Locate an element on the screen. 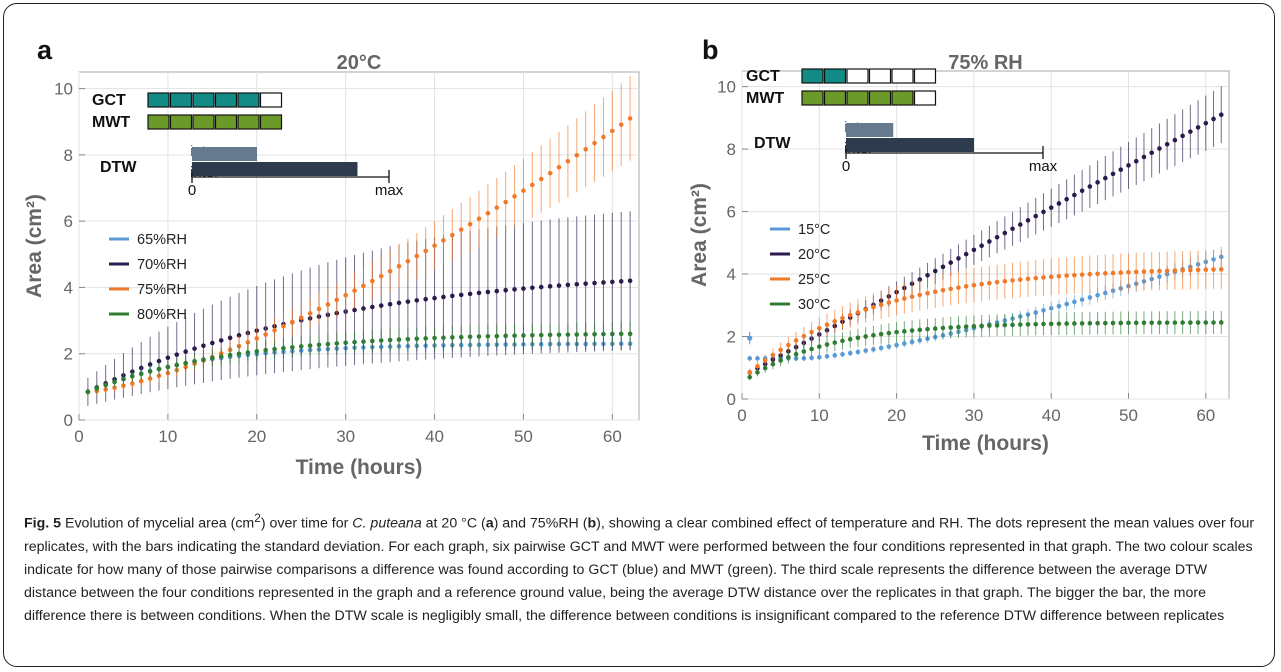  chart-title: 75% RH is located at coordinates (985, 63).